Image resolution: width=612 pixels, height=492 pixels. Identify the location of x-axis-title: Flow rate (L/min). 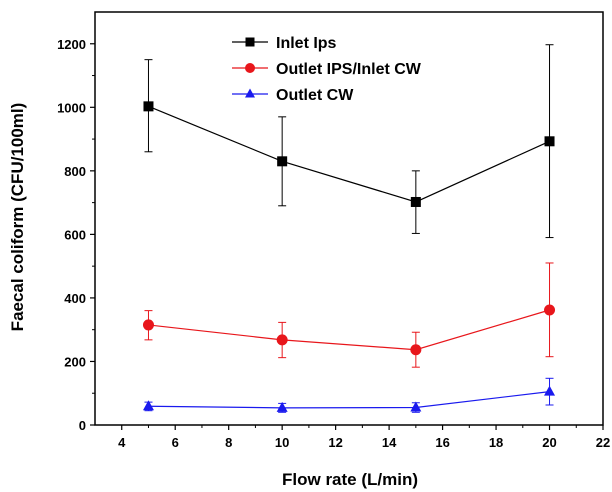
(350, 479).